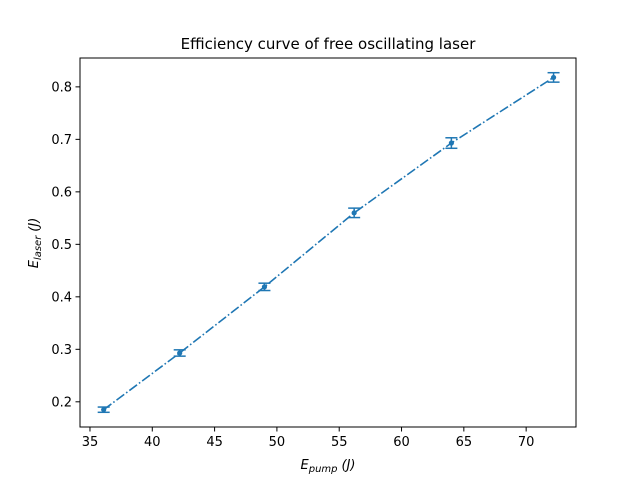 This screenshot has height=480, width=640. I want to click on x-axis-label: Epump (J), so click(328, 466).